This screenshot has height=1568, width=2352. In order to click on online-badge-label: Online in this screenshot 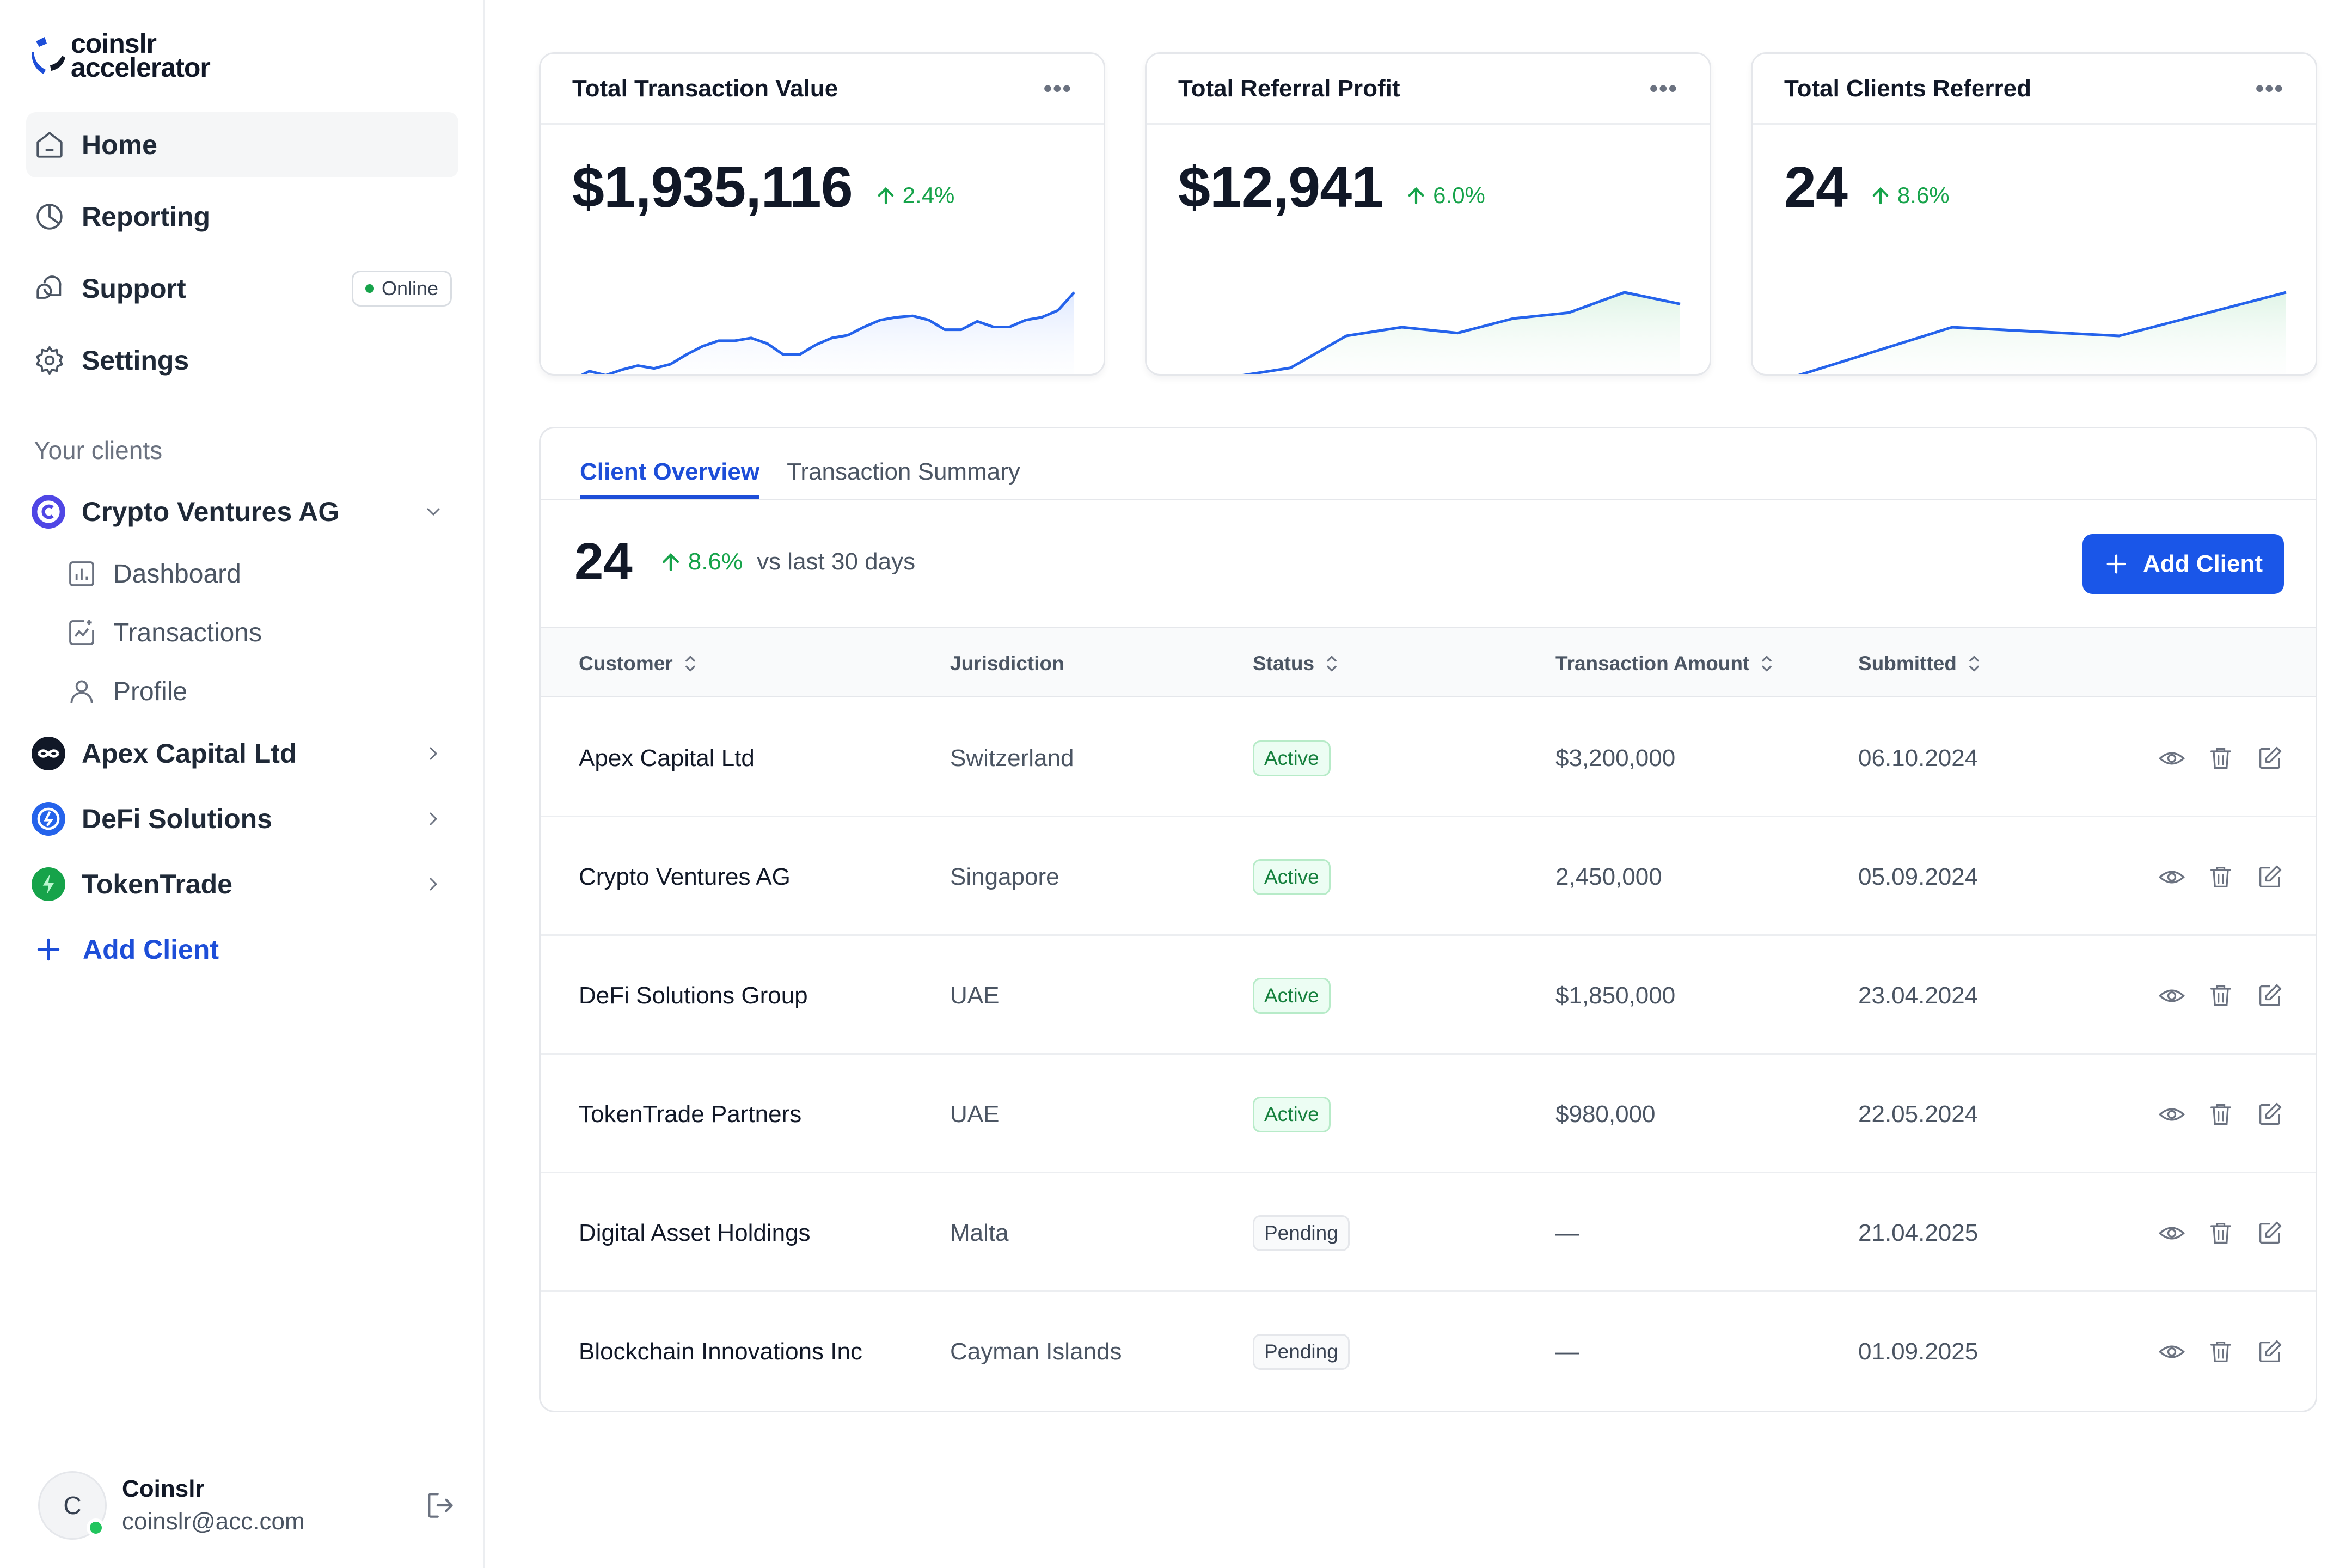, I will do `click(409, 288)`.